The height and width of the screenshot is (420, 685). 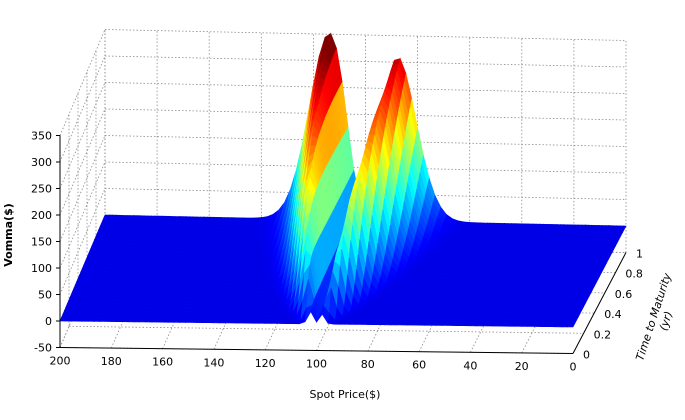 What do you see at coordinates (265, 363) in the screenshot?
I see `x-tick-label: 120` at bounding box center [265, 363].